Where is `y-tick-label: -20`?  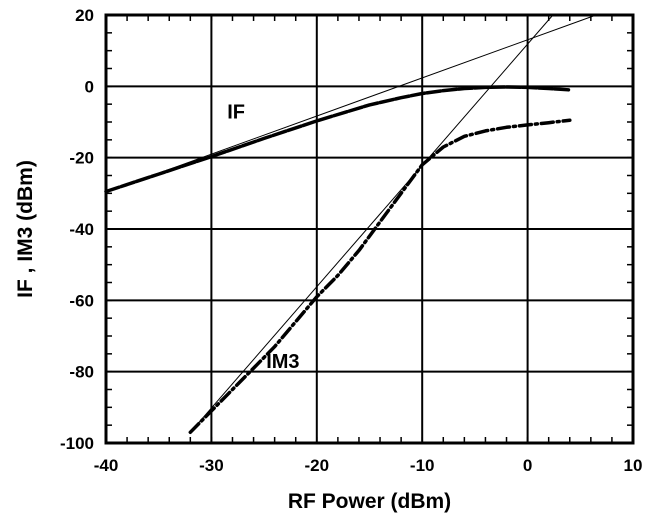 y-tick-label: -20 is located at coordinates (81, 158).